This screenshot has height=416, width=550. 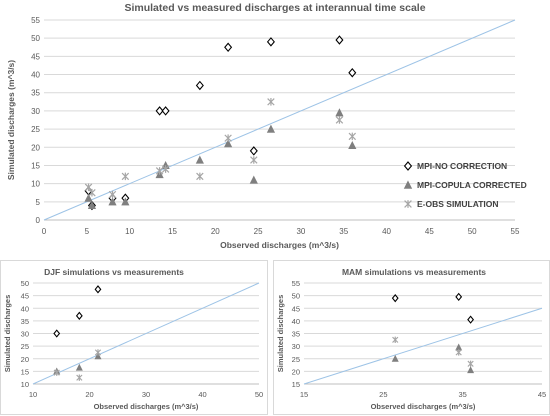 I want to click on chart-title: DJF simulations vs measurements, so click(x=114, y=272).